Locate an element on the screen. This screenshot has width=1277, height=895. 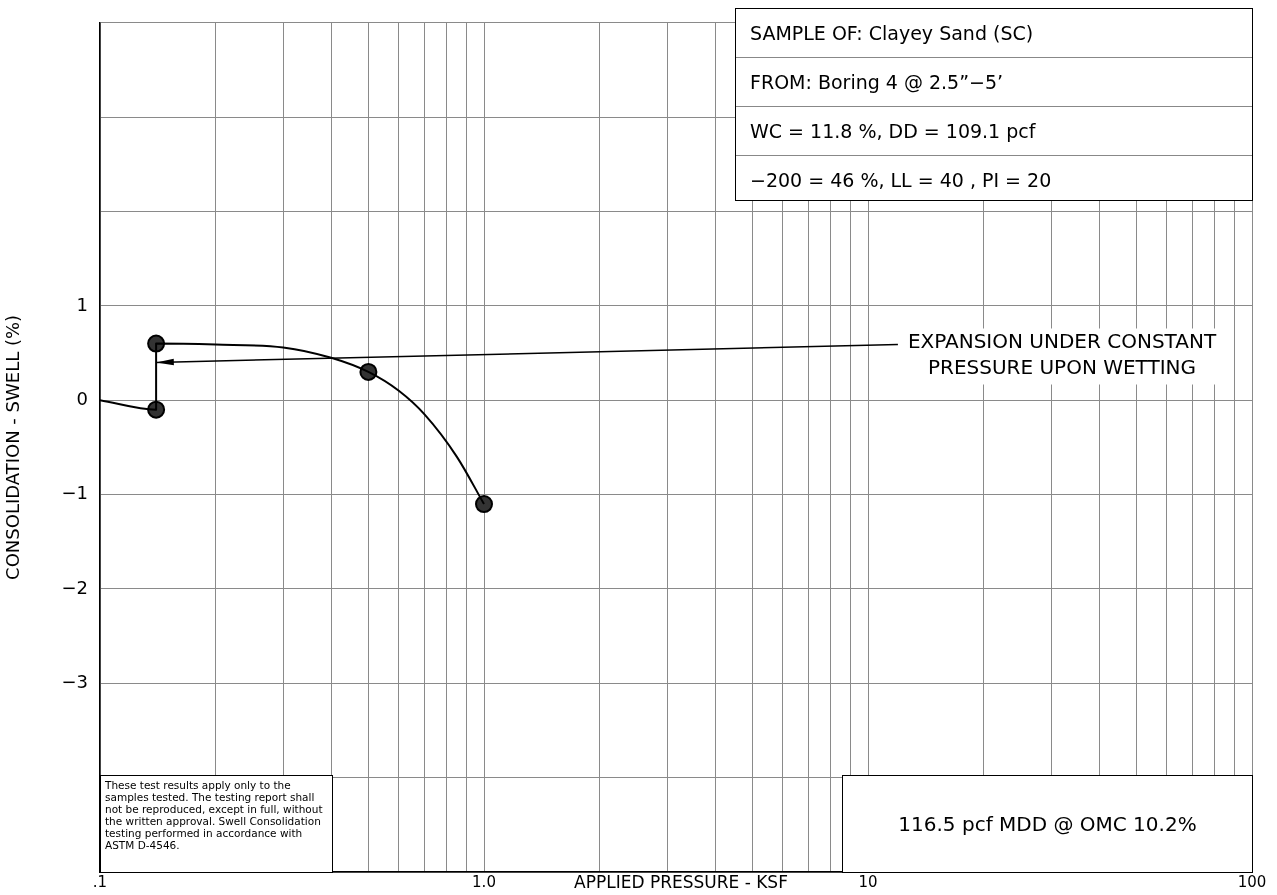
annotation: −200 = 46 %, LL = 40 , PI = 20 is located at coordinates (901, 180).